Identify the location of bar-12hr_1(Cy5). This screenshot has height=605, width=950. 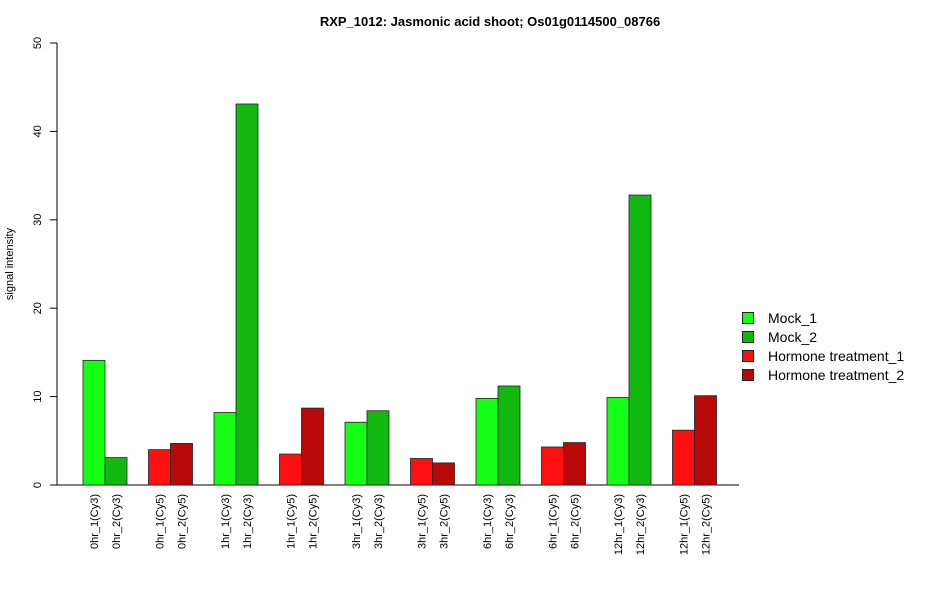
(683, 457).